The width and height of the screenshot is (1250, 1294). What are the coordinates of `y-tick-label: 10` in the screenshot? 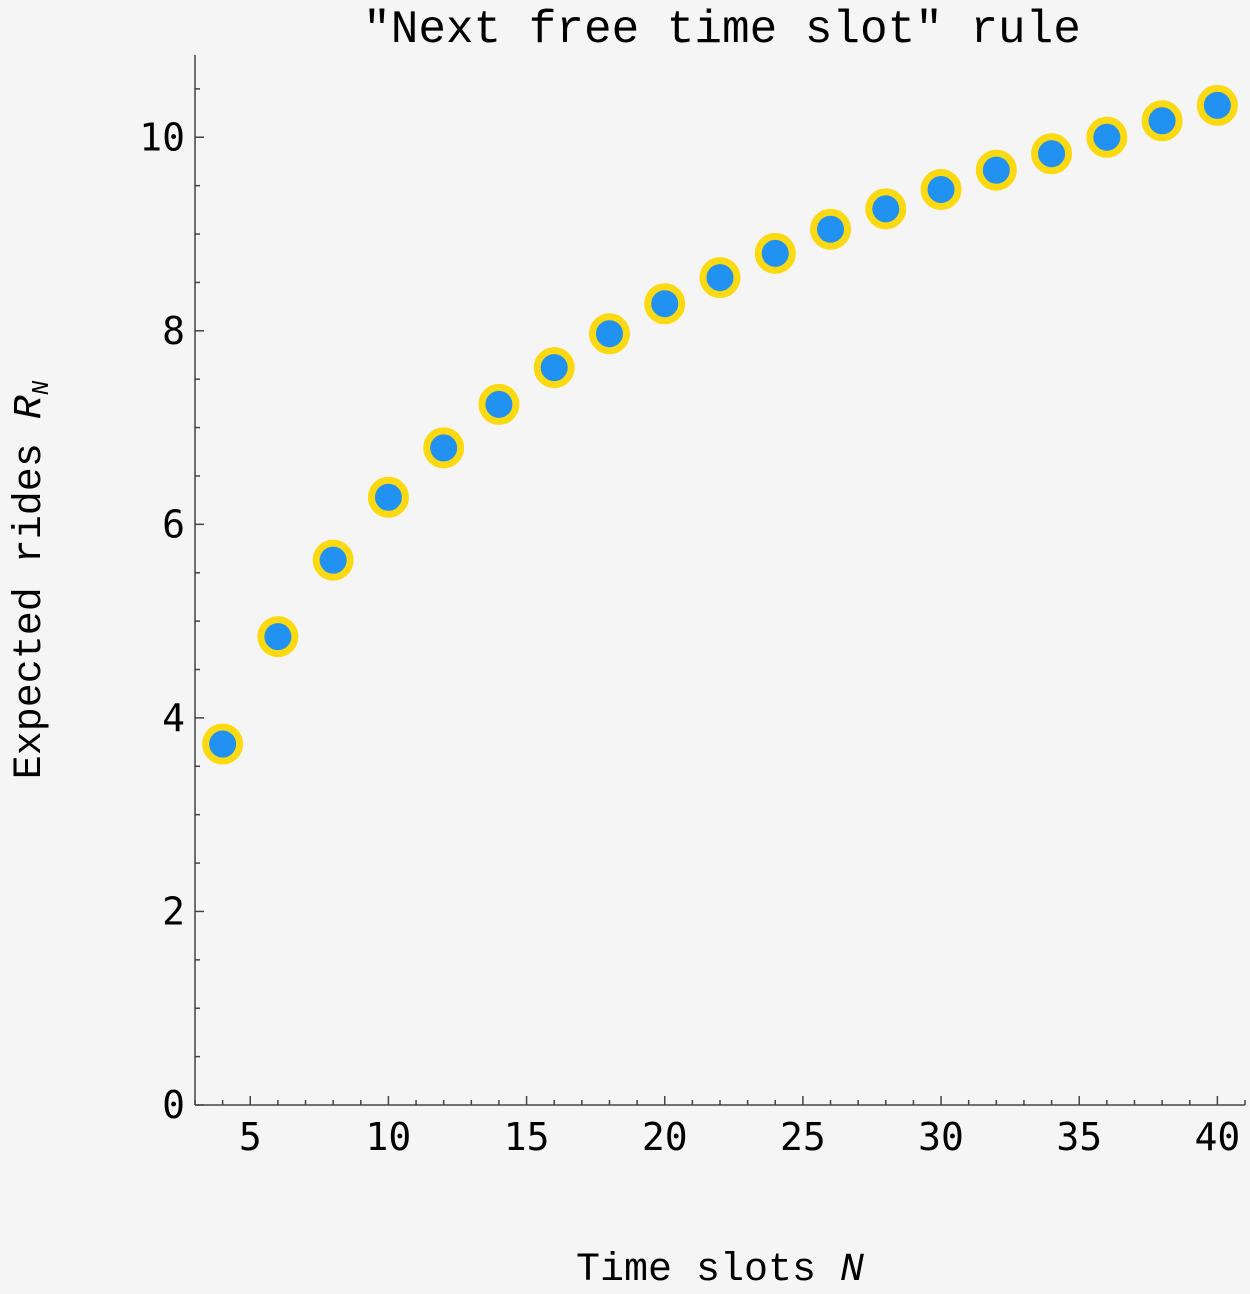 It's located at (162, 137).